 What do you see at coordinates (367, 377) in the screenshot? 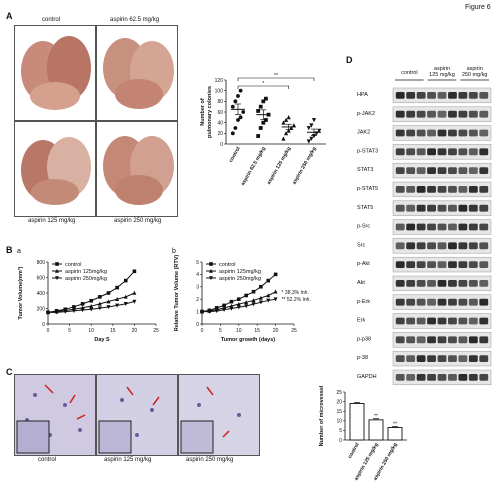
I see `blot-protein-label: GAPDH` at bounding box center [367, 377].